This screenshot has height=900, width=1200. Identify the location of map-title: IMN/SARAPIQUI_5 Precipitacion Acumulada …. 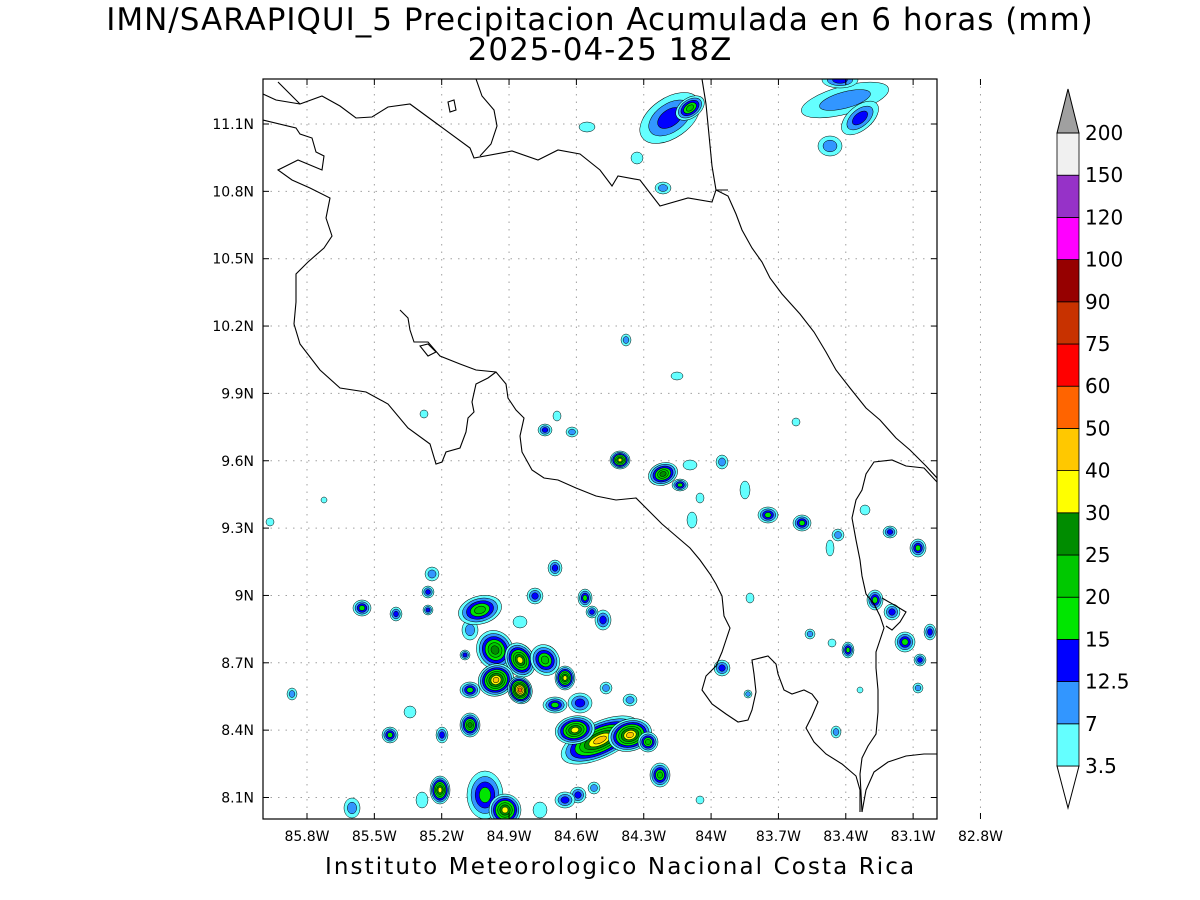
(600, 20).